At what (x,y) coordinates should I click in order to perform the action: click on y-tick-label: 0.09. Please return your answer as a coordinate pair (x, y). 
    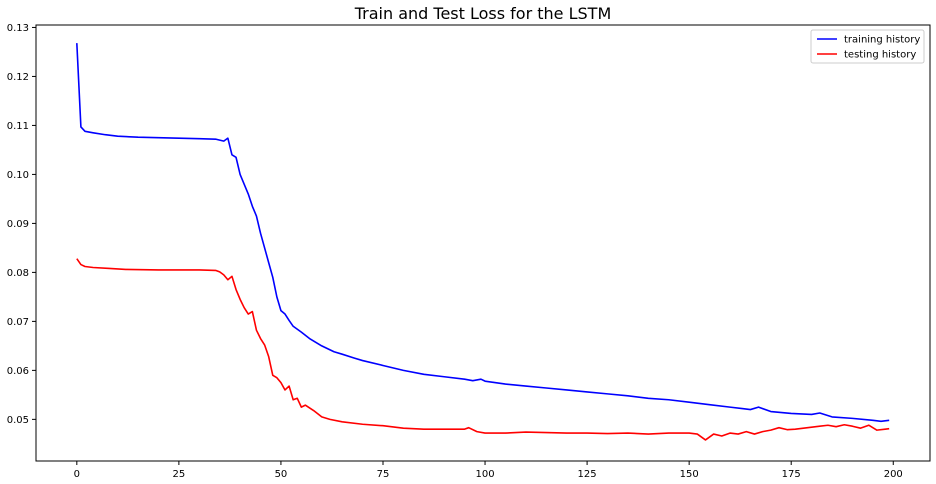
    Looking at the image, I should click on (18, 224).